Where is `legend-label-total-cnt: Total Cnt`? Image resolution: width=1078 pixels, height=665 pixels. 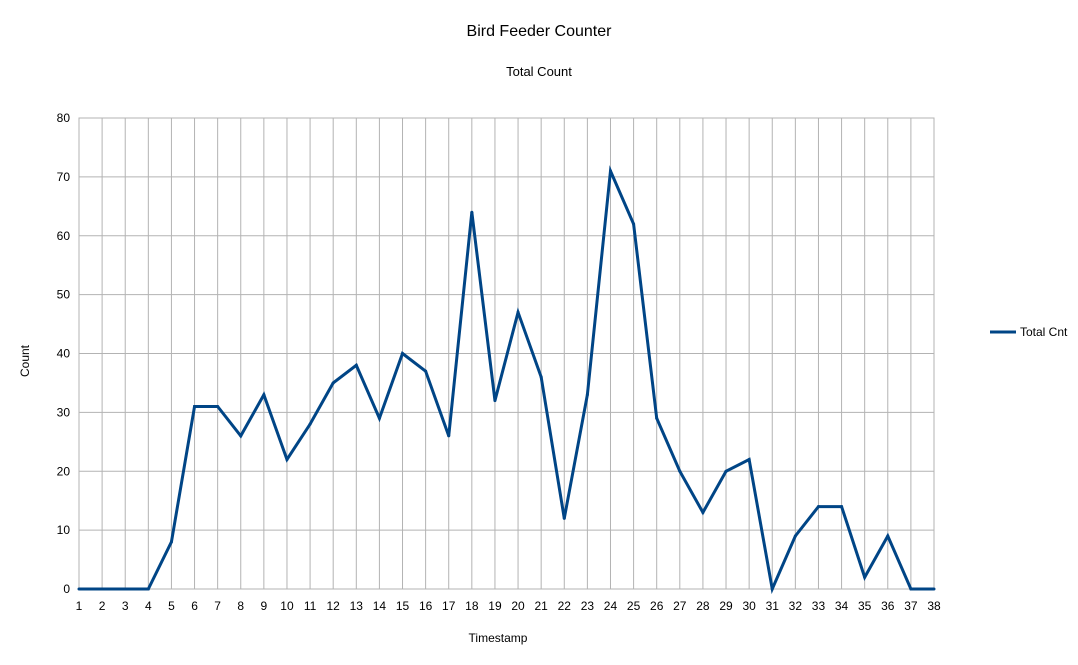
legend-label-total-cnt: Total Cnt is located at coordinates (1044, 332).